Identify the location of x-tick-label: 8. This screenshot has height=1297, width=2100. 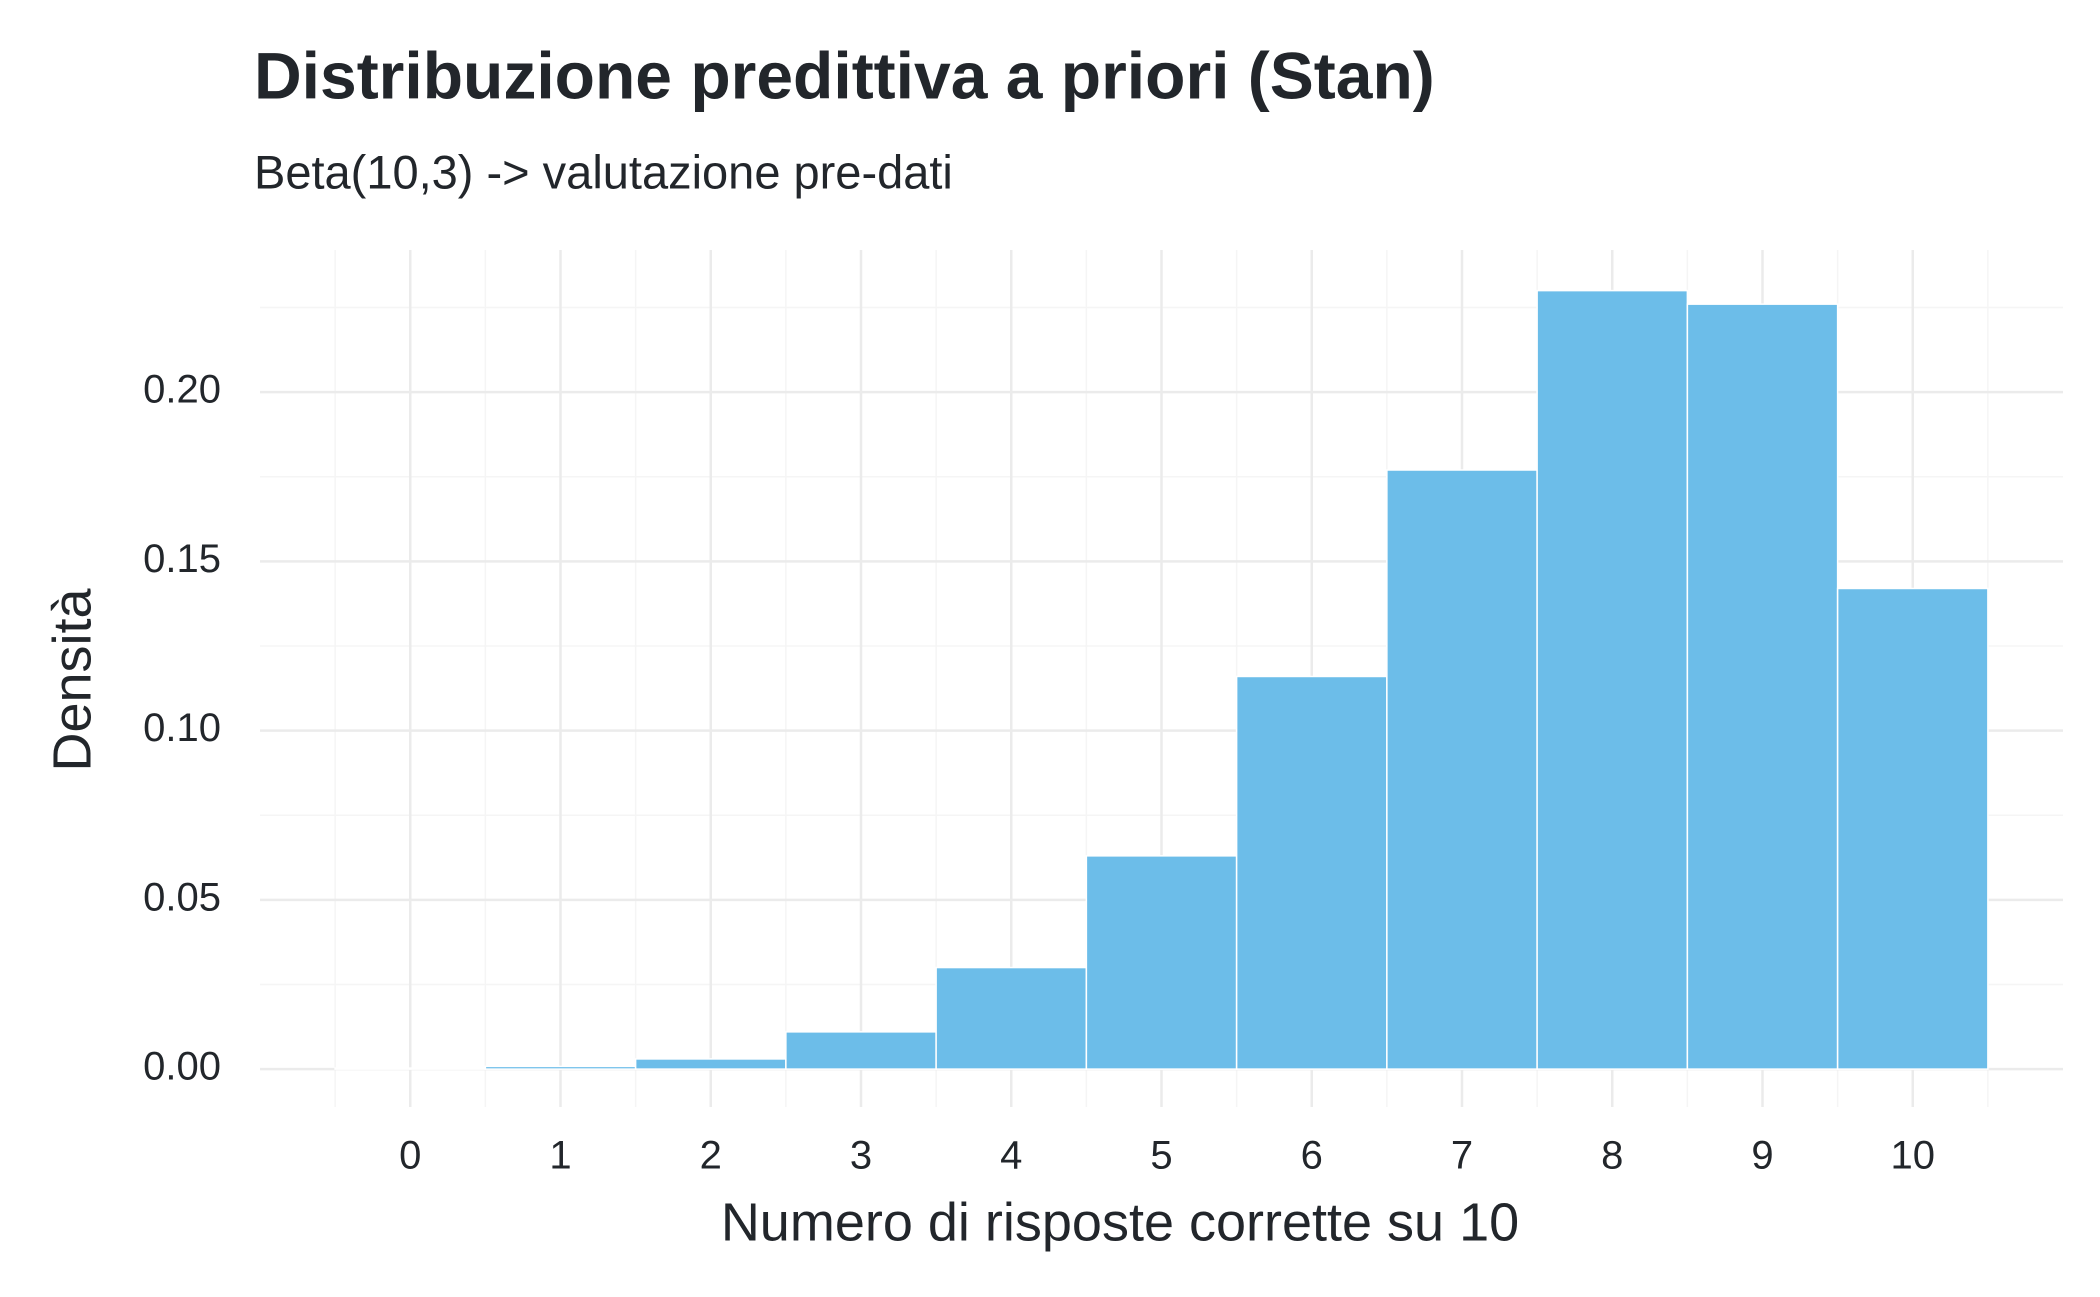
(1612, 1156).